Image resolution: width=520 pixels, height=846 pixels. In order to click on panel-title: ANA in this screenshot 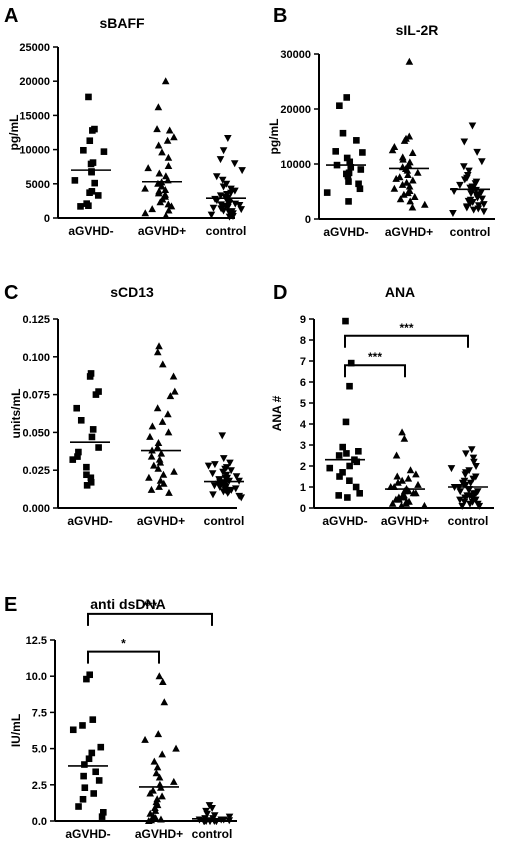, I will do `click(400, 292)`.